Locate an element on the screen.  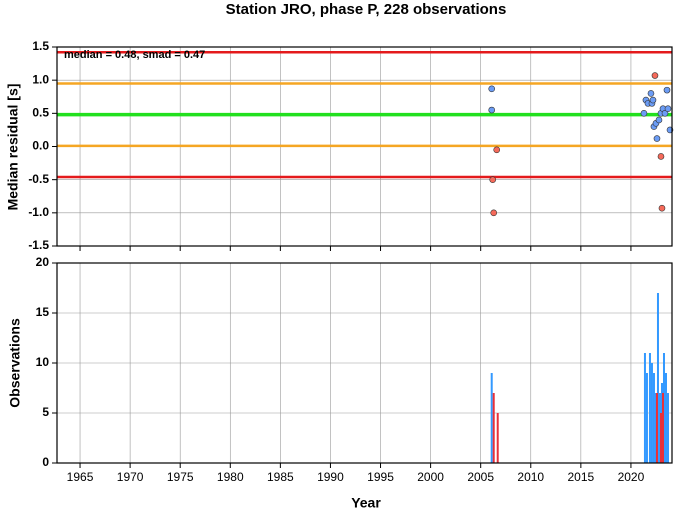
y-tick-label: -1.0 is located at coordinates (38, 212).